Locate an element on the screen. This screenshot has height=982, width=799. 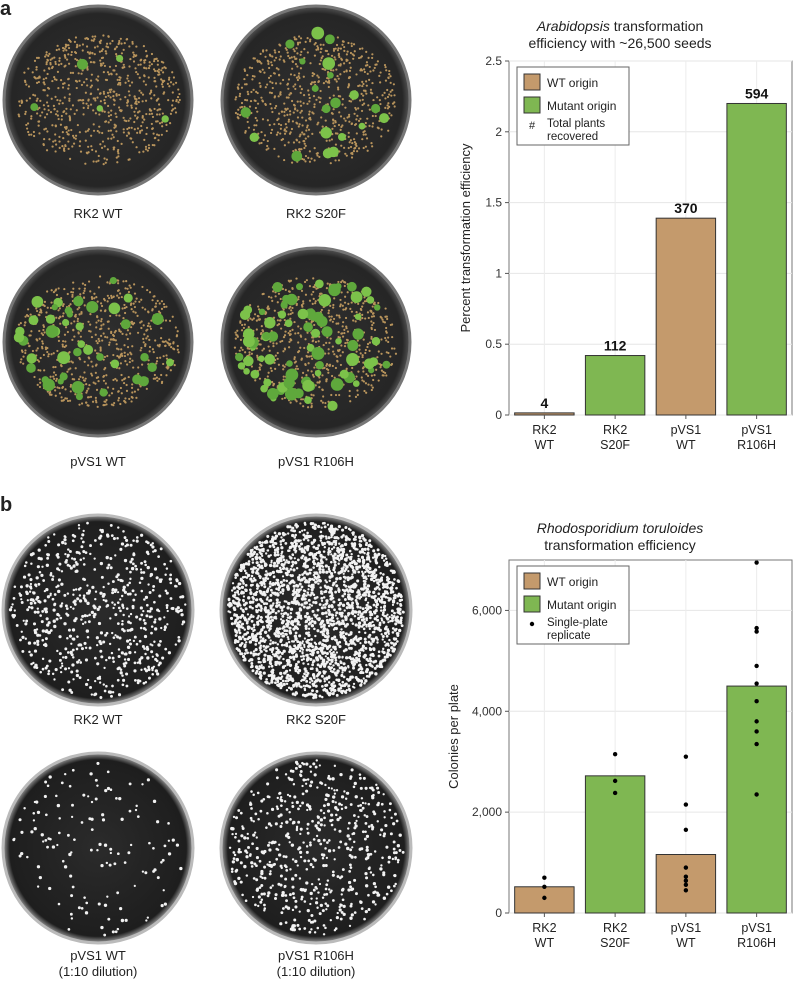
plate-a-rk2-s20f is located at coordinates (316, 100).